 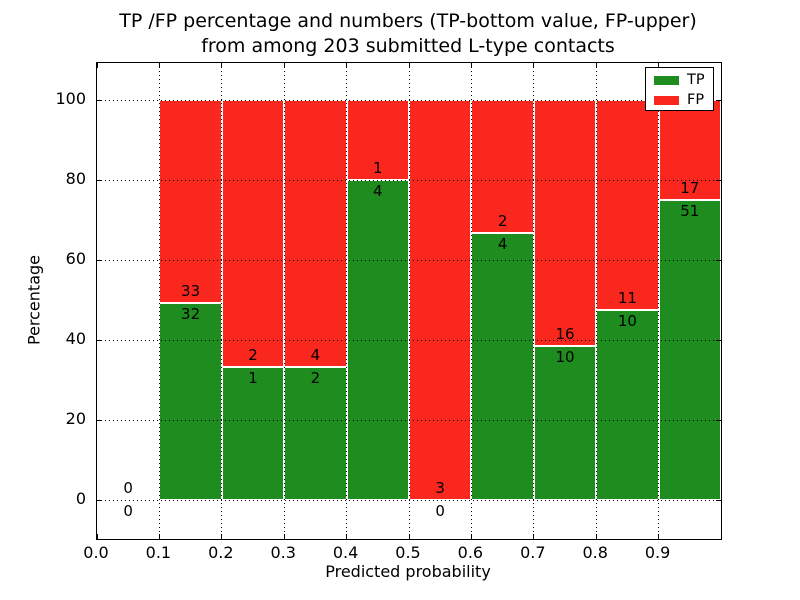 What do you see at coordinates (283, 552) in the screenshot?
I see `x-tick-label: 0.3` at bounding box center [283, 552].